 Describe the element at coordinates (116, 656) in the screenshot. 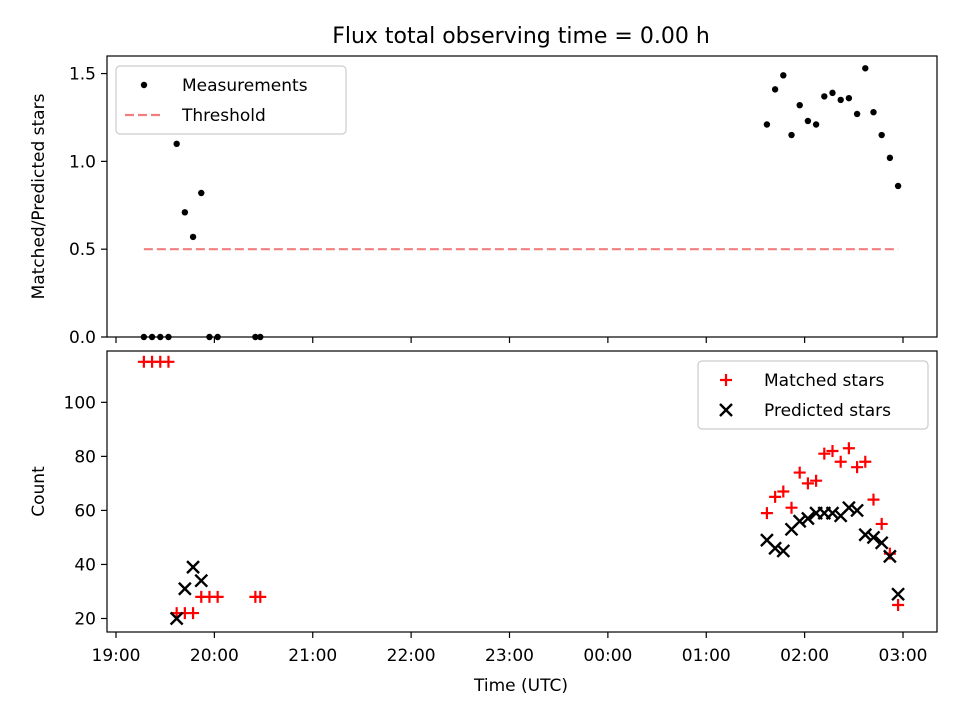

I see `x-tick-label: 19:00` at that location.